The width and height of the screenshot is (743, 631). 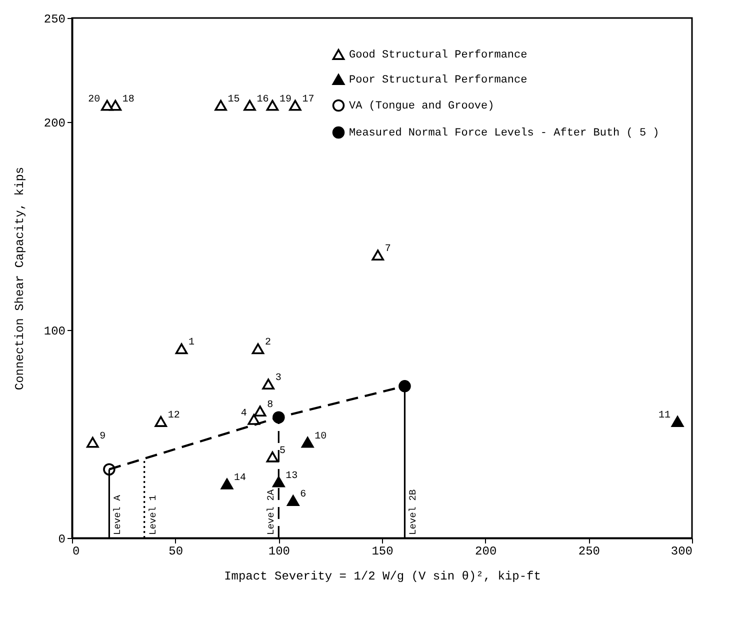 I want to click on y-tick-label: 250, so click(x=55, y=19).